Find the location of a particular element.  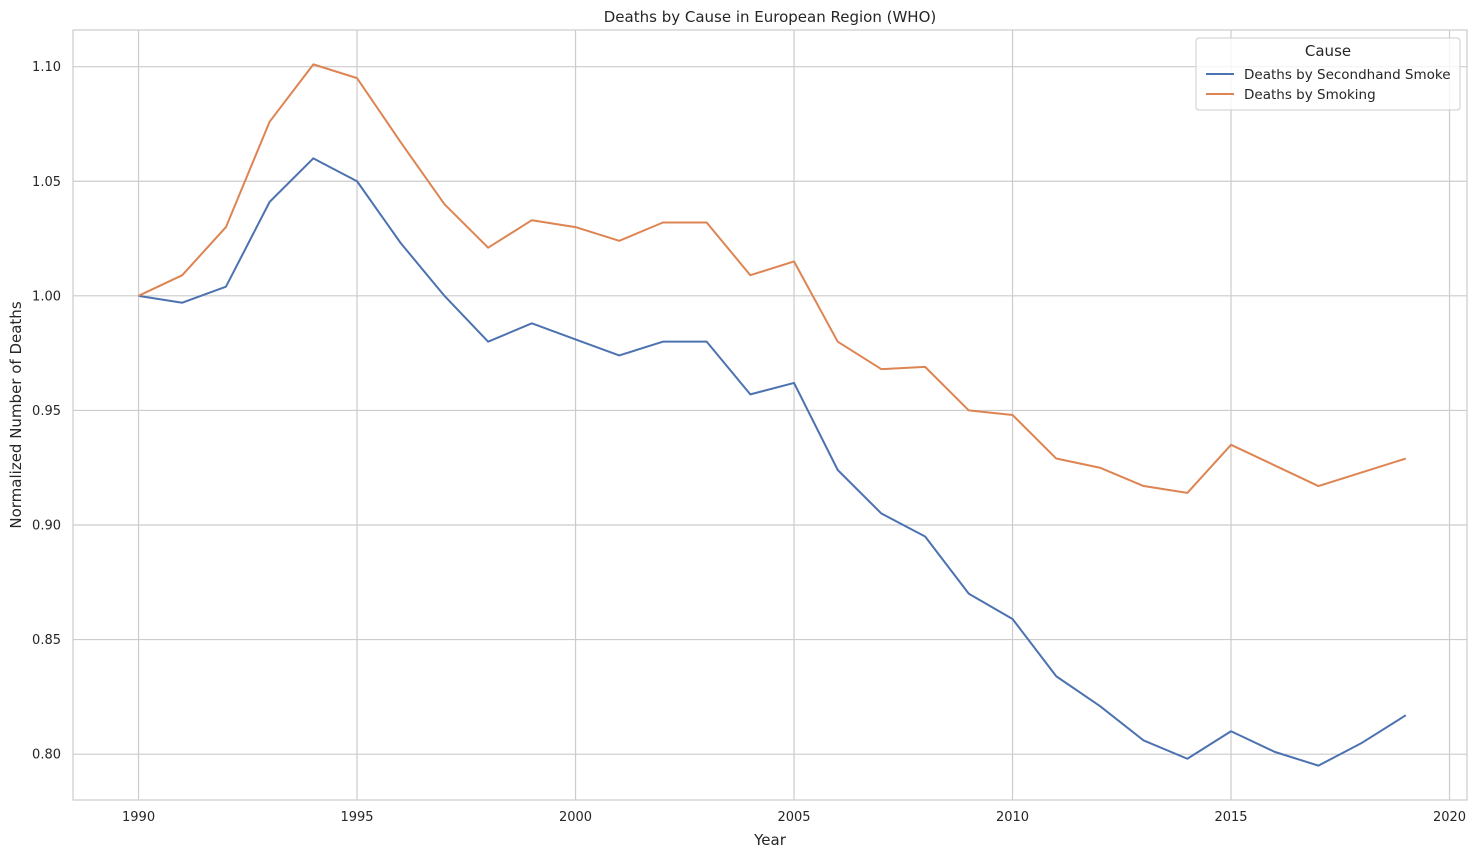

y-tick-label: 0.95 is located at coordinates (46, 411).